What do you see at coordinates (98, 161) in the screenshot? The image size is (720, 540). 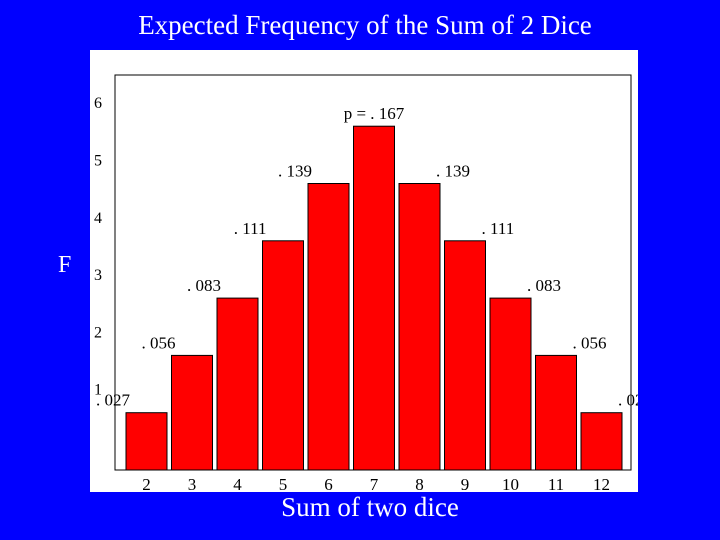 I see `y-tick-label: 5` at bounding box center [98, 161].